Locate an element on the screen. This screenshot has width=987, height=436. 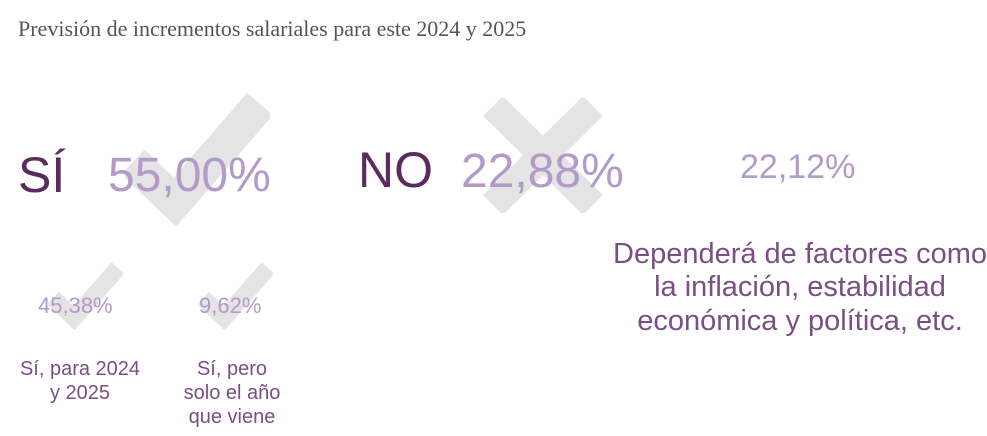
yes-both-years-value: 45,38% is located at coordinates (75, 305).